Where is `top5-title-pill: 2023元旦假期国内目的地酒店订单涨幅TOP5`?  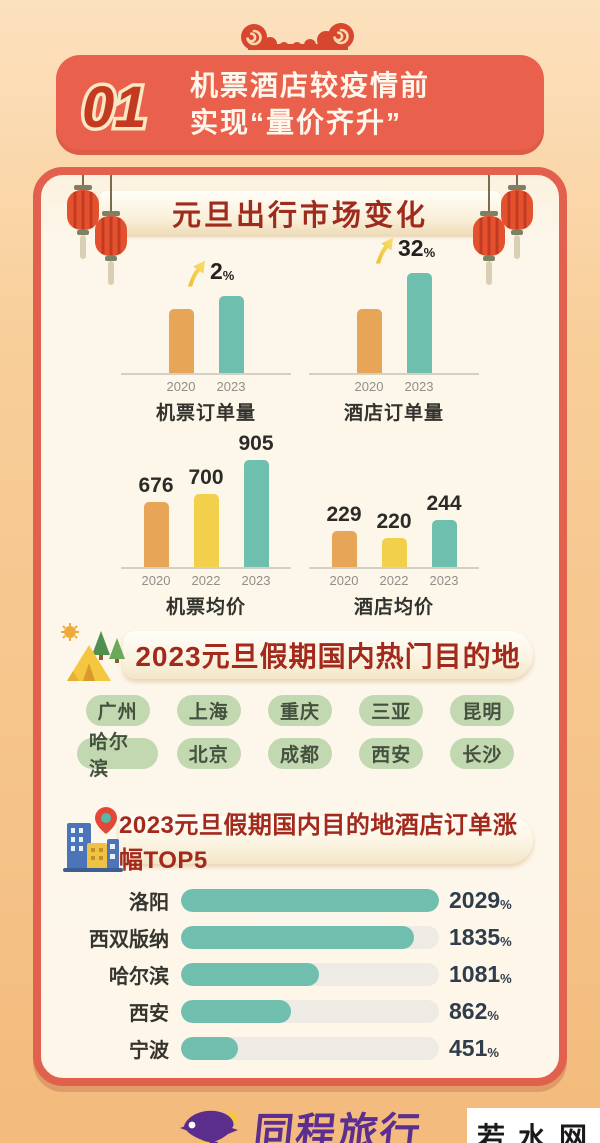 top5-title-pill: 2023元旦假期国内目的地酒店订单涨幅TOP5 is located at coordinates (326, 843).